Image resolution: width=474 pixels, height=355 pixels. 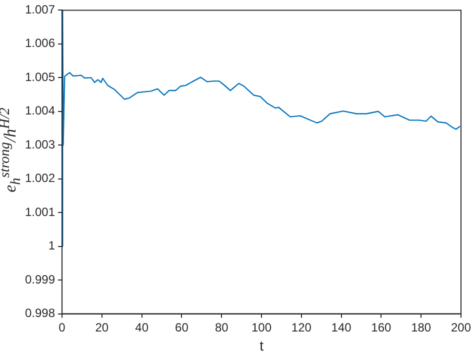 What do you see at coordinates (301, 327) in the screenshot?
I see `x-tick-label: 120` at bounding box center [301, 327].